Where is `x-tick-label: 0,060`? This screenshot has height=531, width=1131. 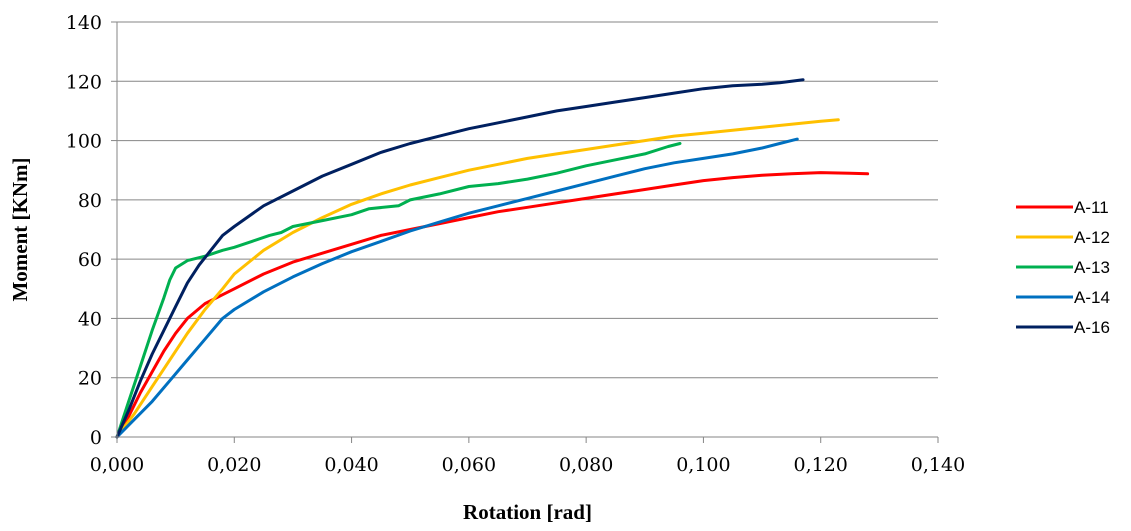
x-tick-label: 0,060 is located at coordinates (469, 465).